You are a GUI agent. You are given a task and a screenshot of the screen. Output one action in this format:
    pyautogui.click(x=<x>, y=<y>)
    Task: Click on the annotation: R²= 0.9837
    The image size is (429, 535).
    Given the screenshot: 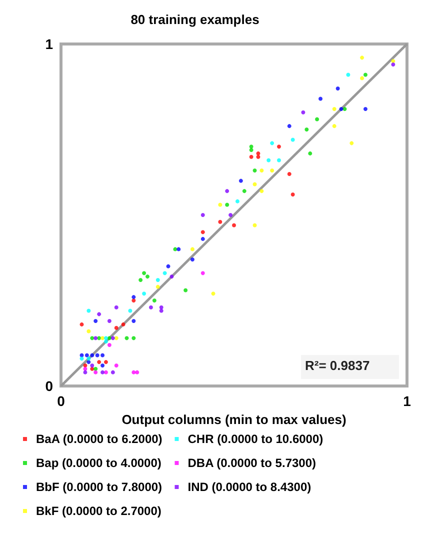 What is the action you would take?
    pyautogui.click(x=337, y=365)
    